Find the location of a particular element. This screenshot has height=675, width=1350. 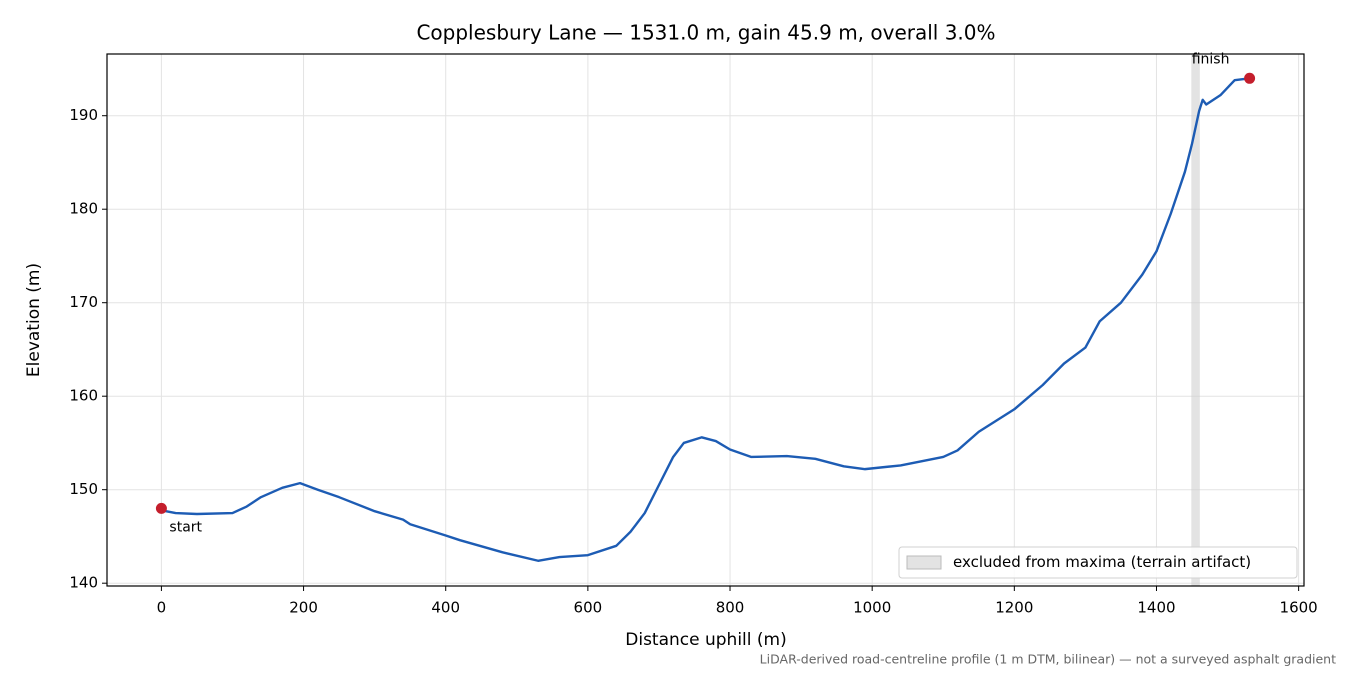

x-tick-label: 200 is located at coordinates (303, 608).